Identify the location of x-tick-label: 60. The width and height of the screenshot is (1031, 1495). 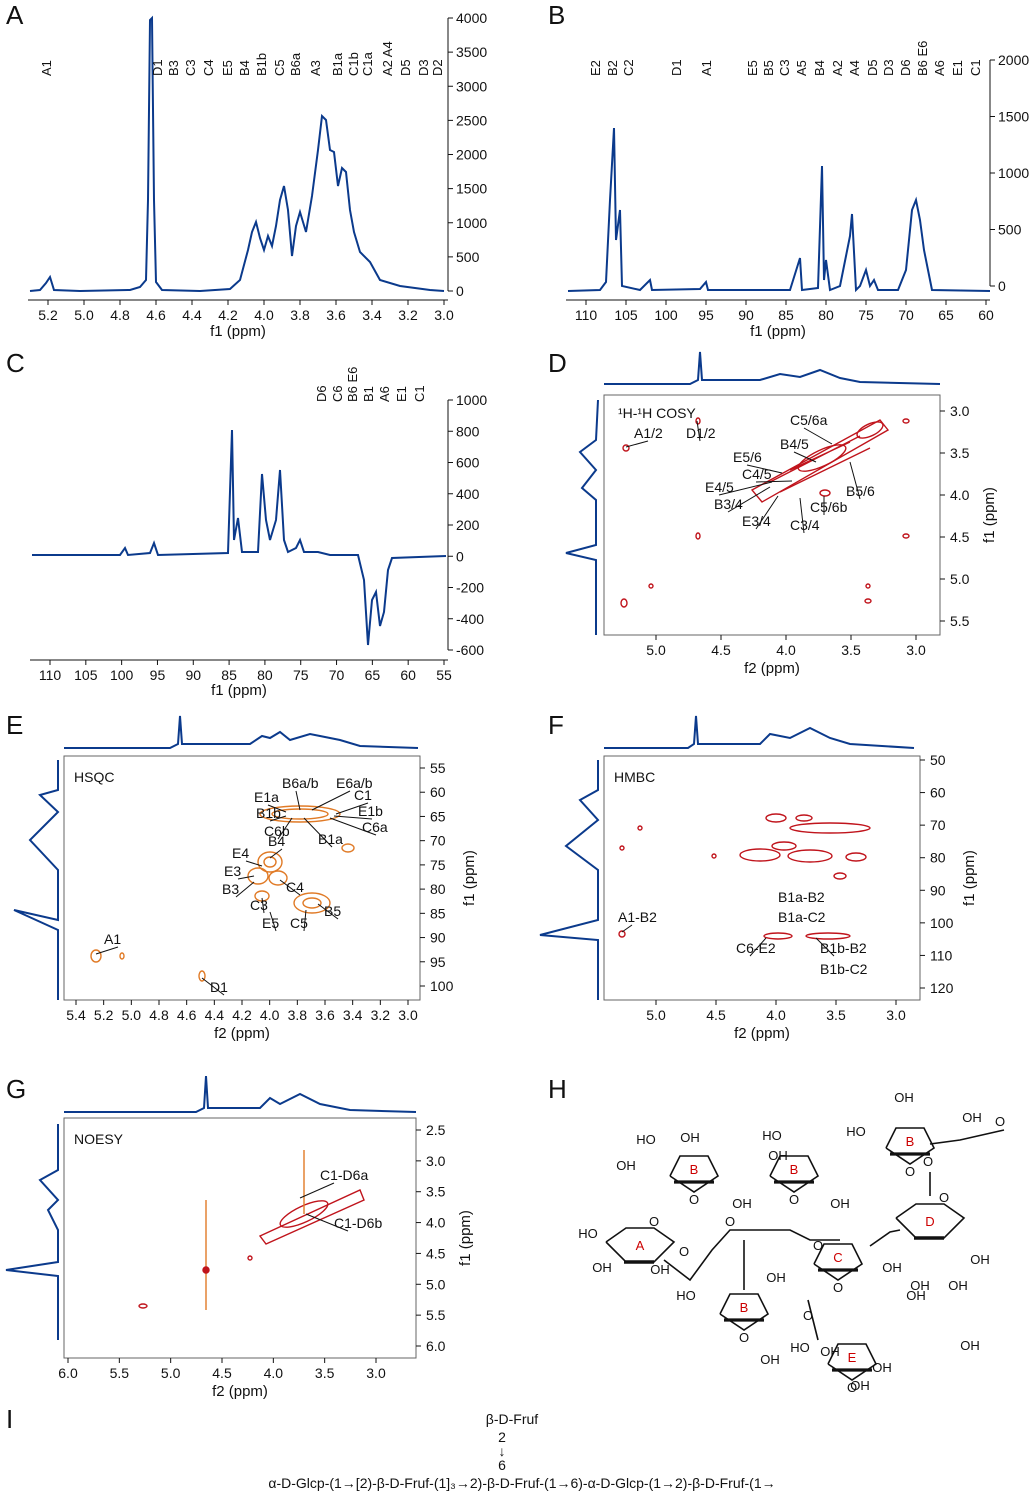
(986, 315).